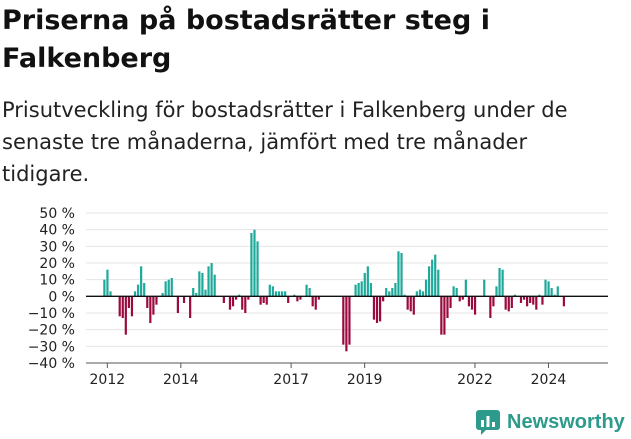 This screenshot has height=439, width=631. I want to click on x-tick-label: 2017, so click(291, 380).